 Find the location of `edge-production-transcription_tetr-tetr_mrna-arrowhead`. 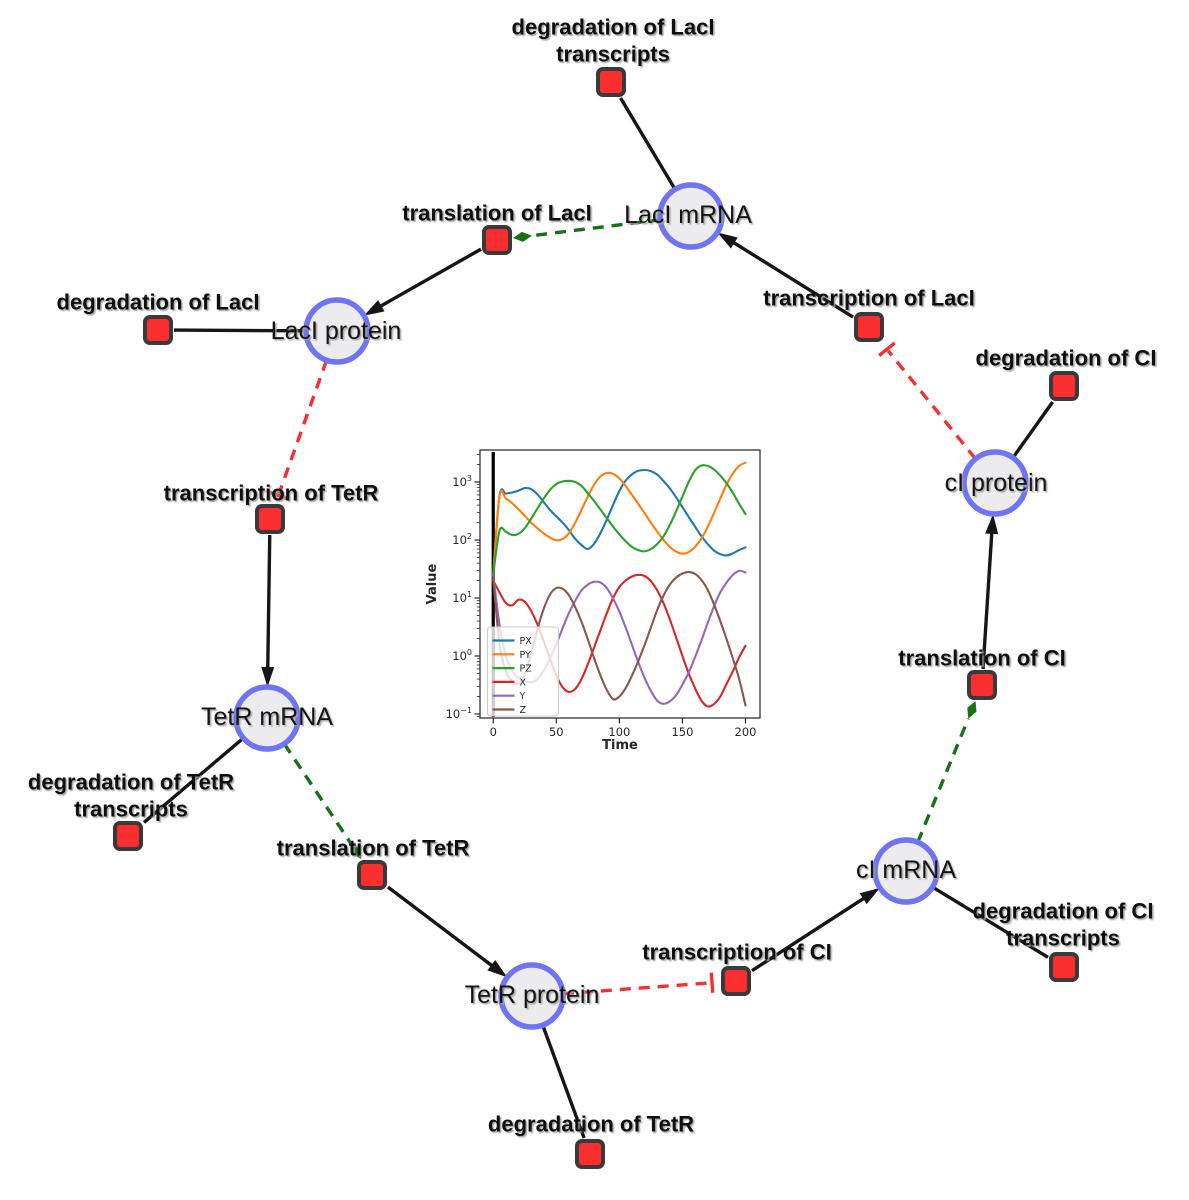

edge-production-transcription_tetr-tetr_mrna-arrowhead is located at coordinates (268, 677).